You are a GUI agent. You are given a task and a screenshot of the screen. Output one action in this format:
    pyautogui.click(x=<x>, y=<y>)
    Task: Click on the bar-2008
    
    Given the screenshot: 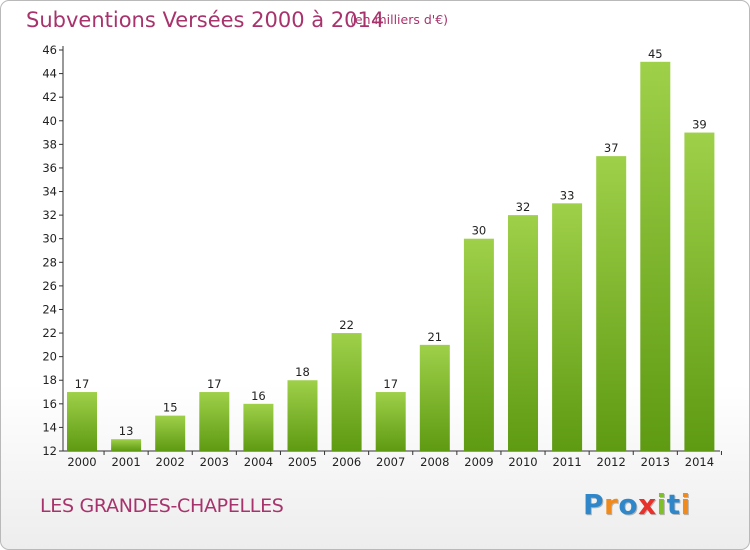 What is the action you would take?
    pyautogui.click(x=434, y=397)
    